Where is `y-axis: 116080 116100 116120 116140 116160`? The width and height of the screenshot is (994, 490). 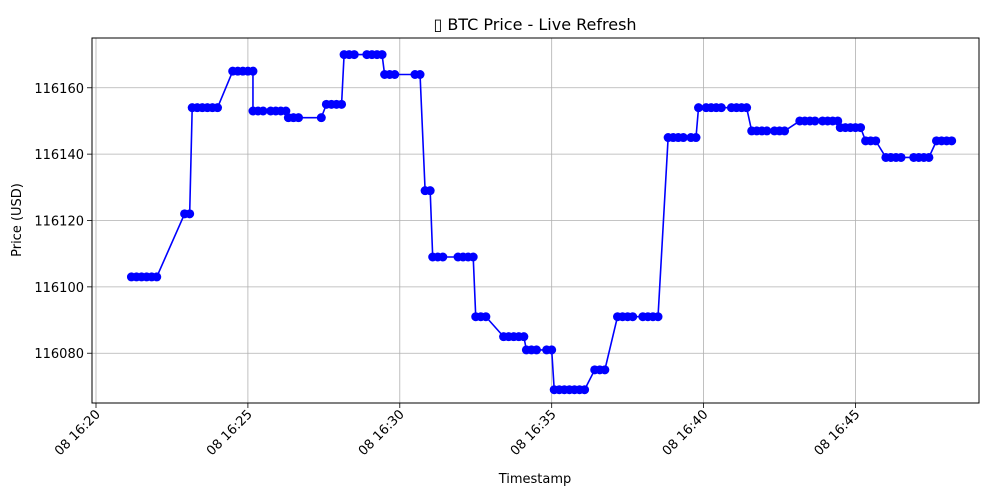
y-axis: 116080 116100 116120 116140 116160 is located at coordinates (63, 222).